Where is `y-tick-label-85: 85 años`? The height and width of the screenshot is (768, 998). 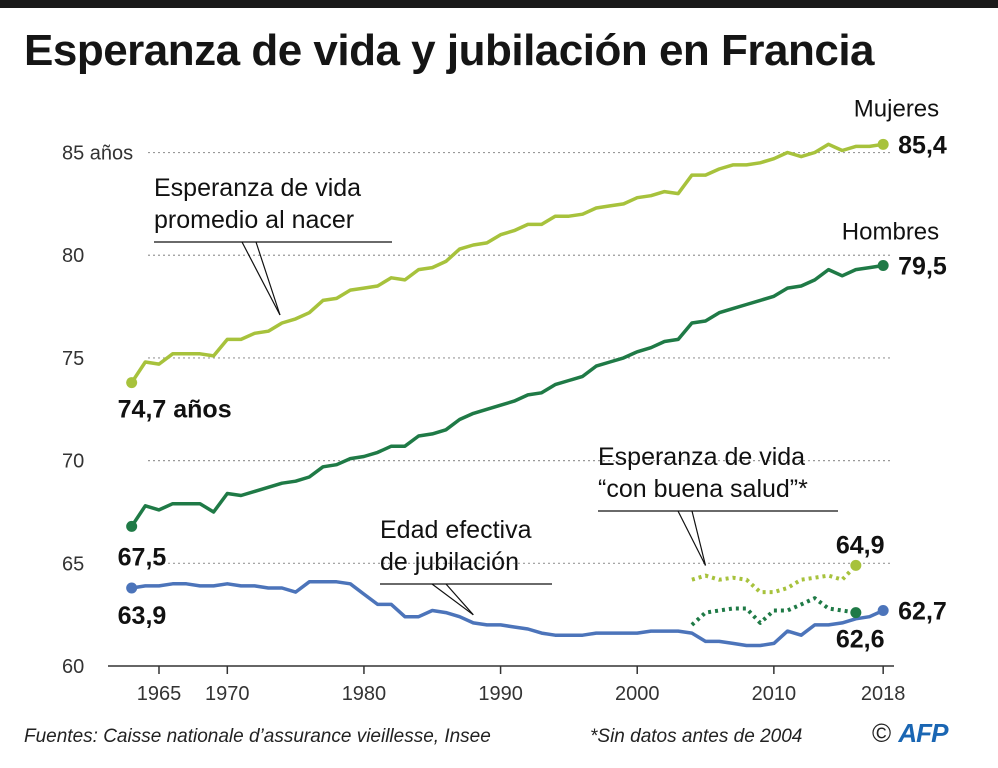 y-tick-label-85: 85 años is located at coordinates (97, 154).